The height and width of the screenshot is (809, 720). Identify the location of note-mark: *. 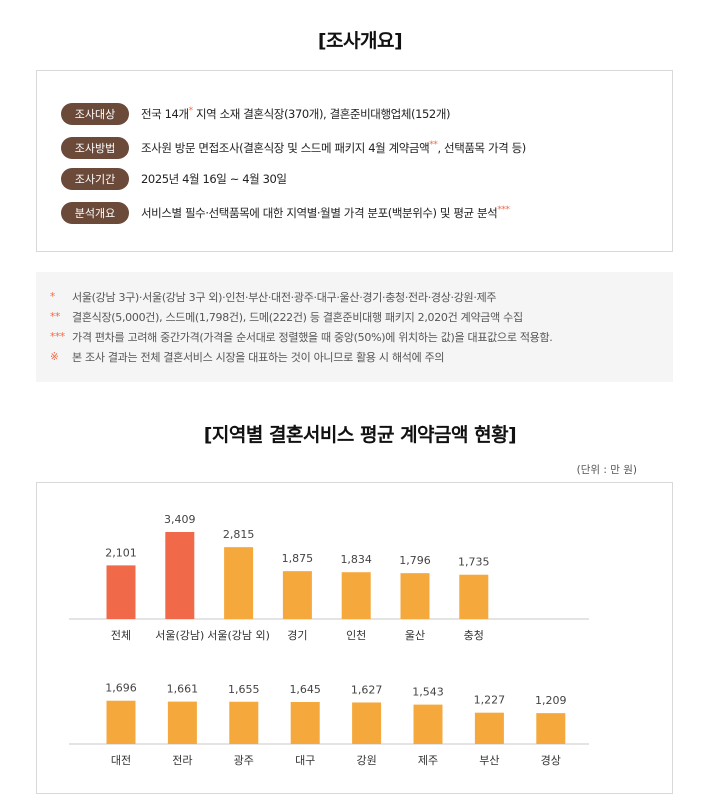
(52, 297).